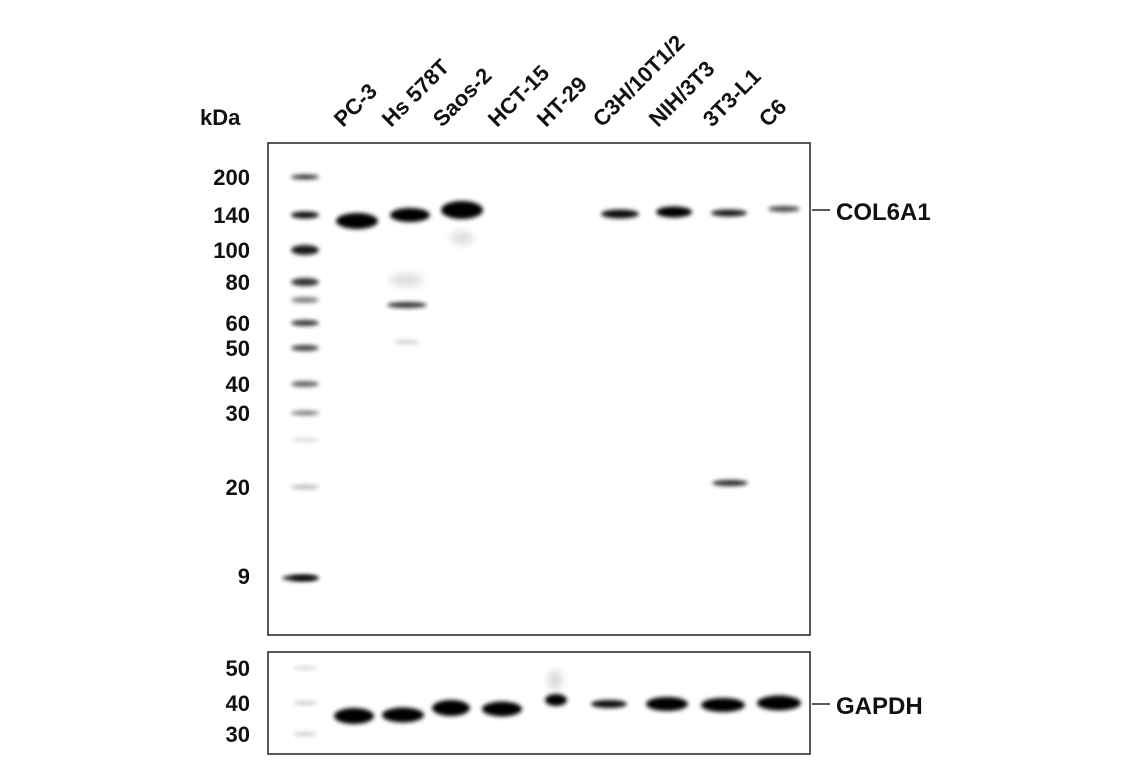  Describe the element at coordinates (231, 177) in the screenshot. I see `marker-label: 200` at that location.